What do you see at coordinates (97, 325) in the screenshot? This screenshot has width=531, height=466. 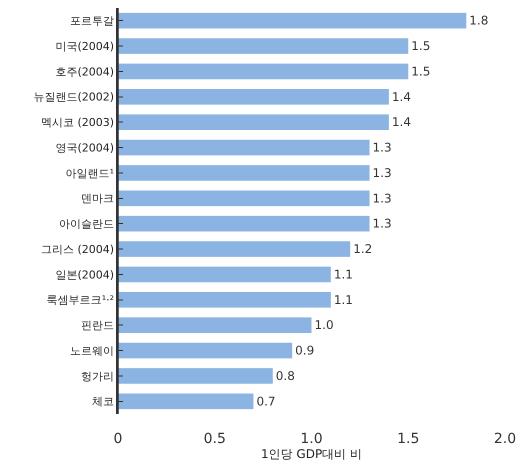 I see `y-tick-label: 핀란드` at bounding box center [97, 325].